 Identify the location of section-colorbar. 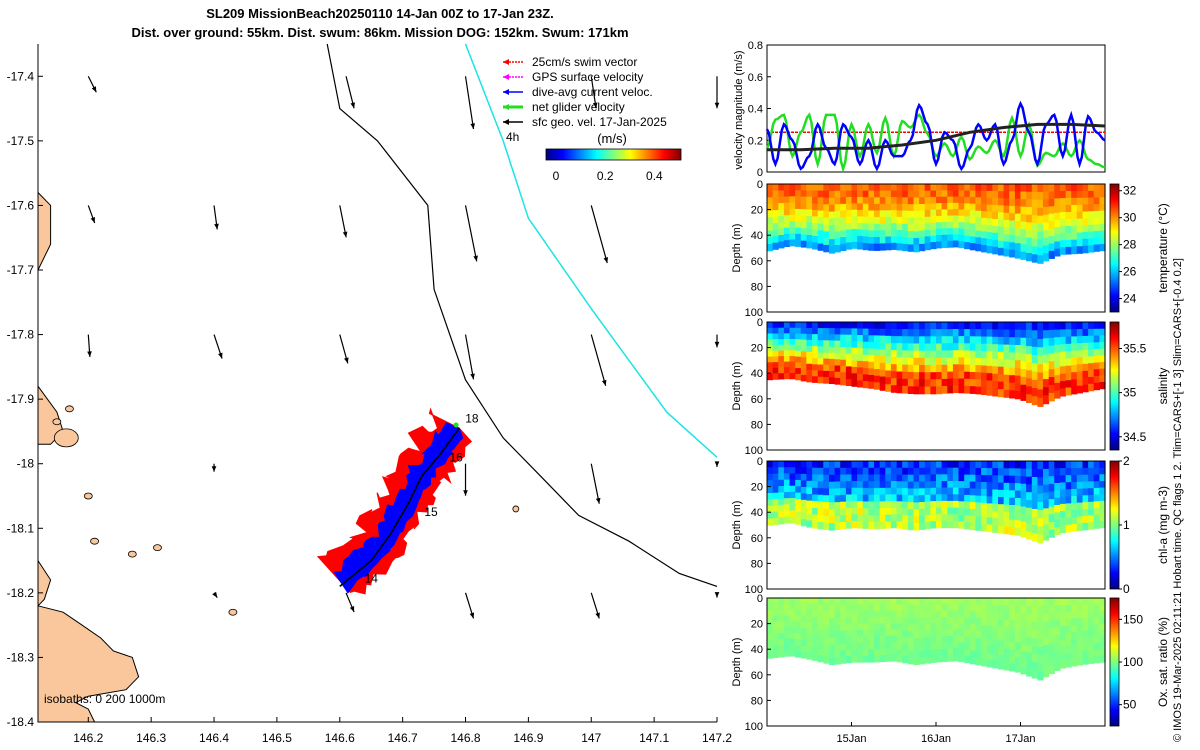
(1114, 525).